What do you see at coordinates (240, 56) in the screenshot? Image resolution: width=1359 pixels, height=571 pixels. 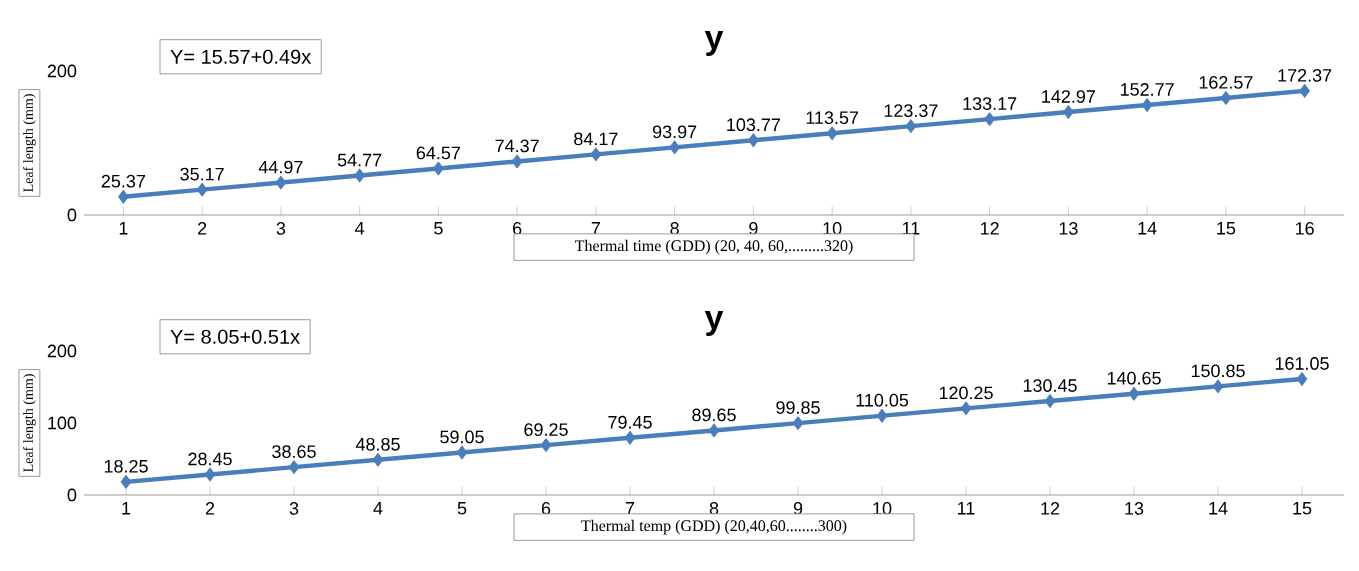 I see `text: Y= 15.57+0.49x` at bounding box center [240, 56].